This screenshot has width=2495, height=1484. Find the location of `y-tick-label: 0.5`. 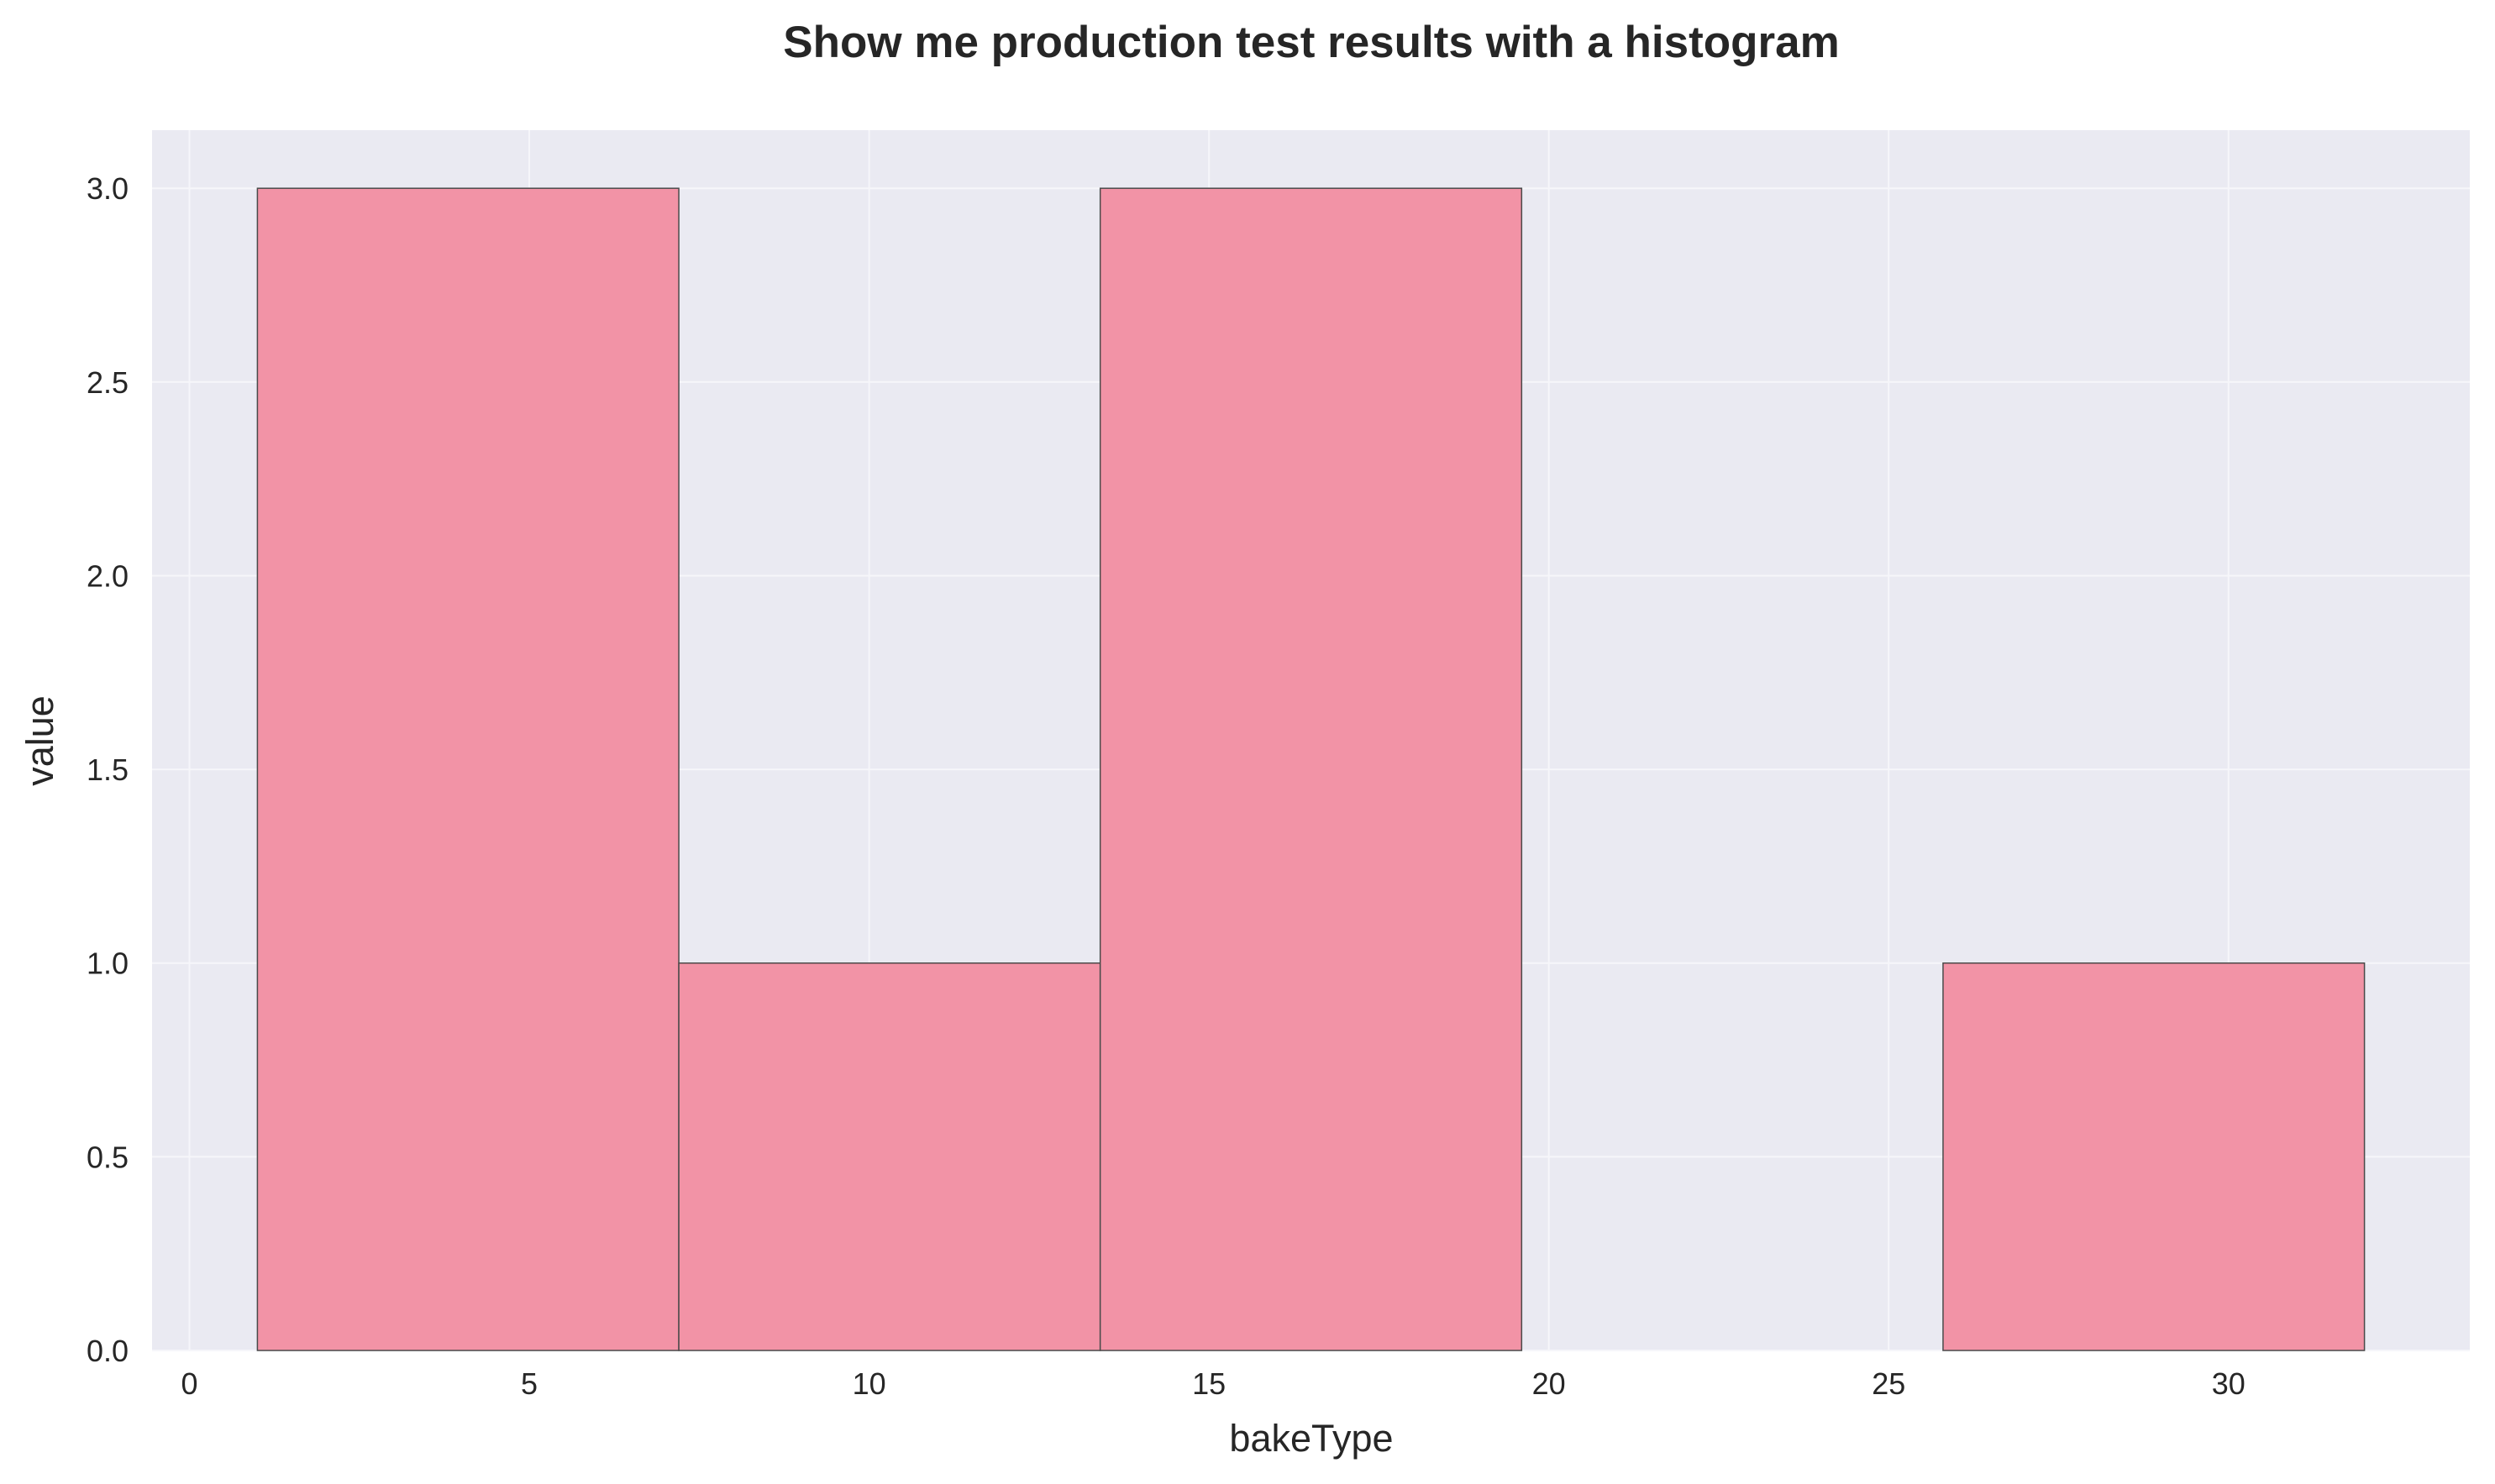

y-tick-label: 0.5 is located at coordinates (108, 1157).